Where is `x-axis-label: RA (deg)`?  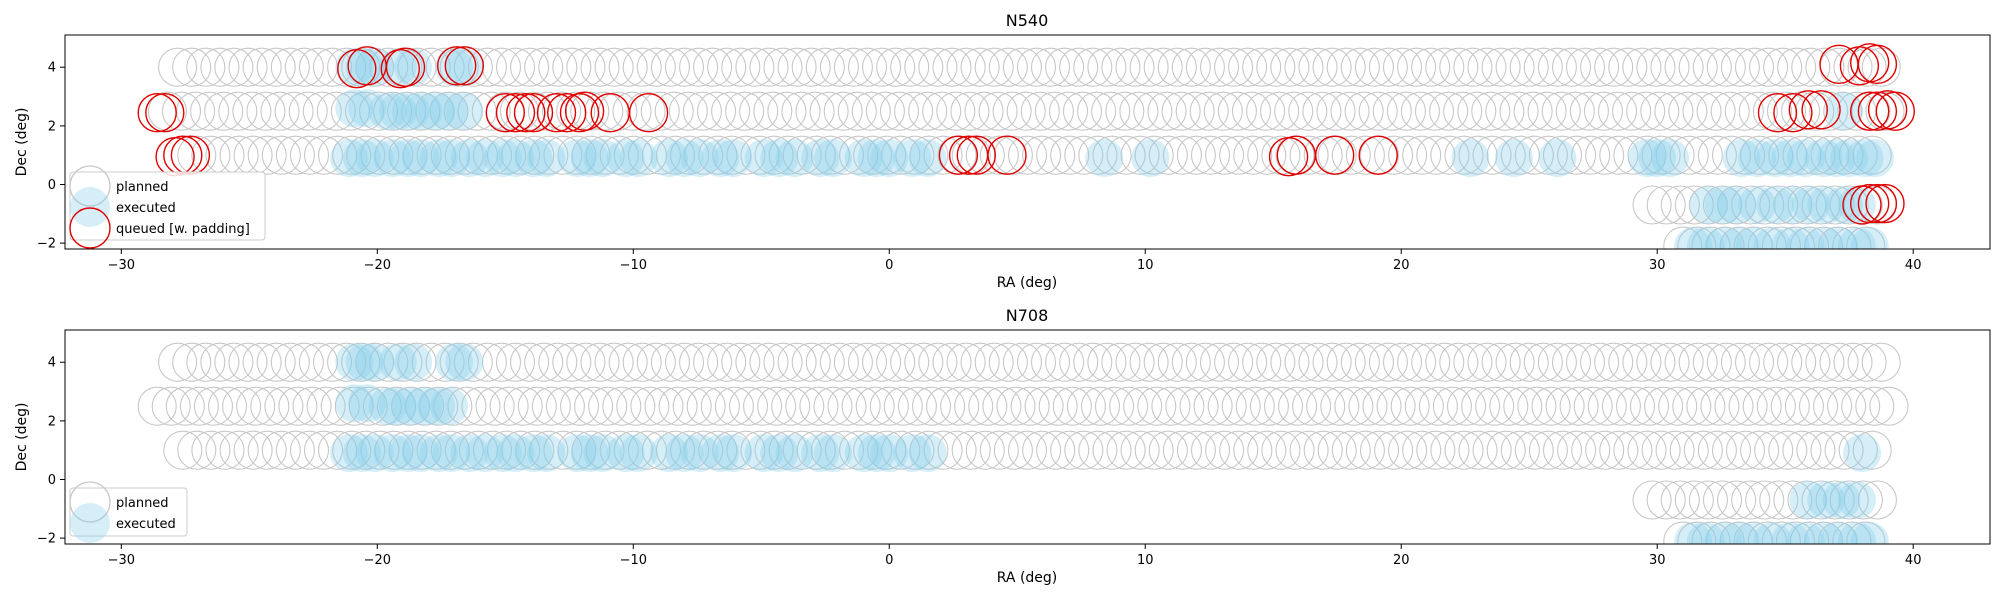 x-axis-label: RA (deg) is located at coordinates (1027, 283).